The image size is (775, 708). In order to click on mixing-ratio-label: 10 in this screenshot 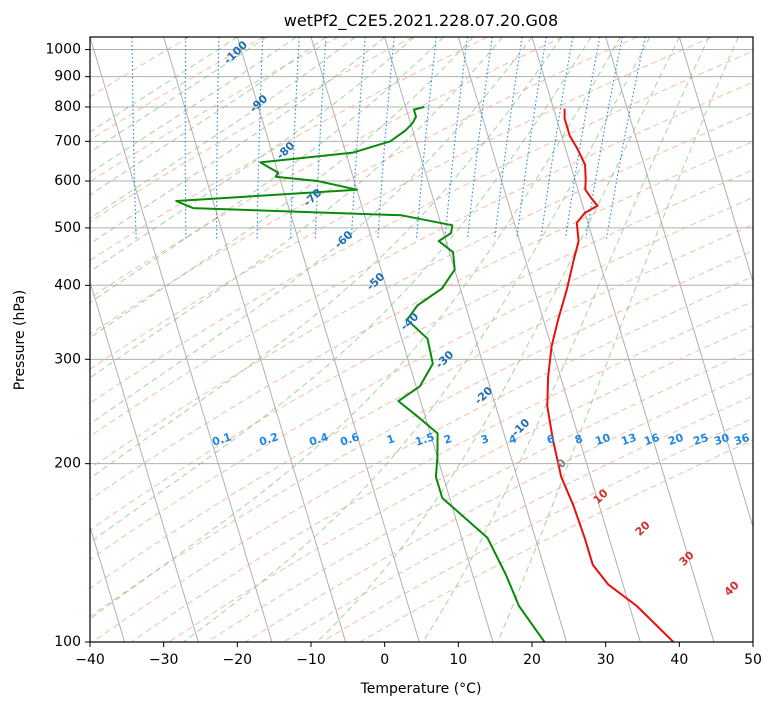, I will do `click(603, 439)`.